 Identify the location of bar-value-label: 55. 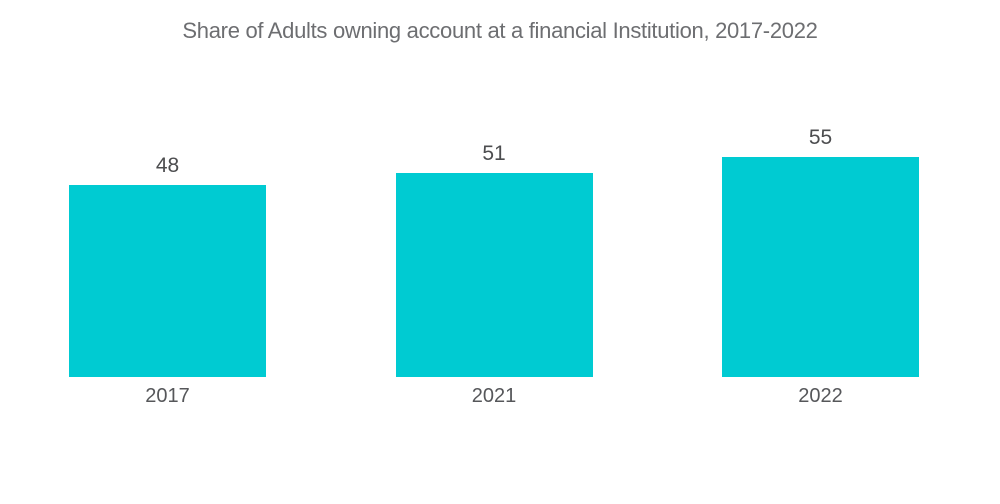
(820, 137).